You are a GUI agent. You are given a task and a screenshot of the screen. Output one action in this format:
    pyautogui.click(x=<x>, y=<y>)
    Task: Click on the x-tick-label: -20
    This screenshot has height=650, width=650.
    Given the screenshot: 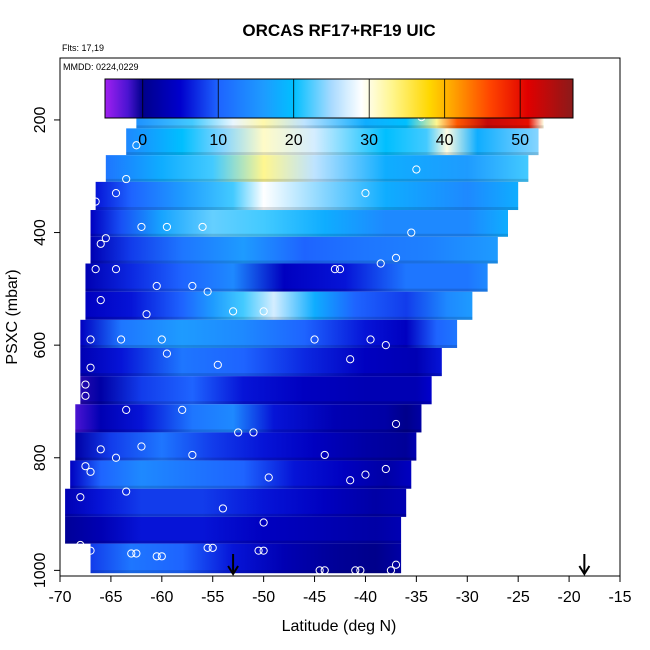 What is the action you would take?
    pyautogui.click(x=569, y=597)
    